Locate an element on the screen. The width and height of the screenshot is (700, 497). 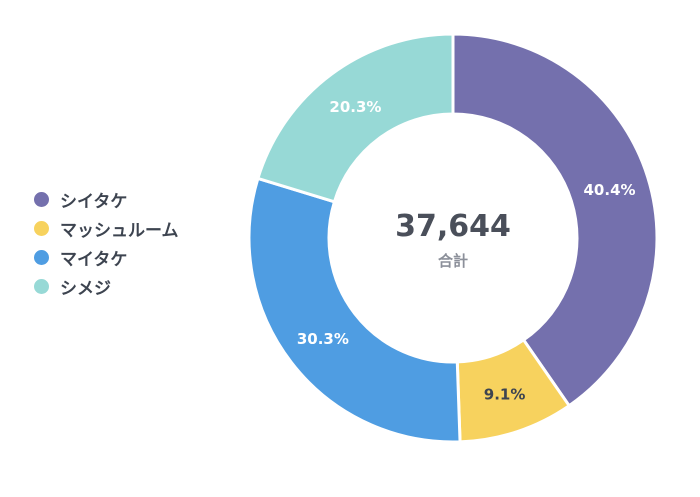
legend-label: シイタケ is located at coordinates (94, 202).